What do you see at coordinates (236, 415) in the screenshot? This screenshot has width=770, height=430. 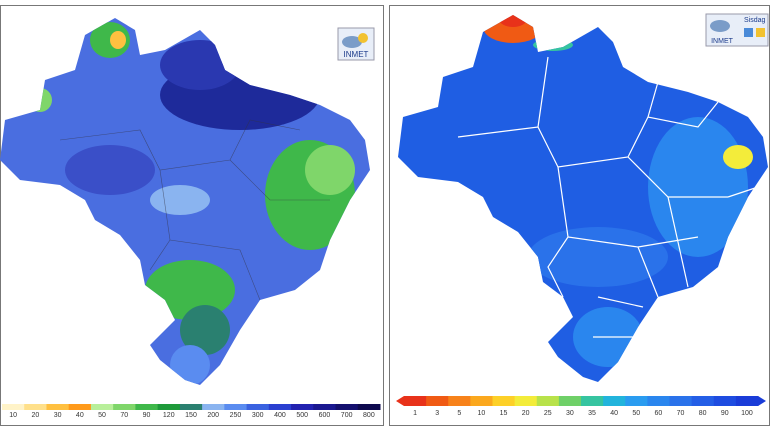 I see `legend-label: 250` at bounding box center [236, 415].